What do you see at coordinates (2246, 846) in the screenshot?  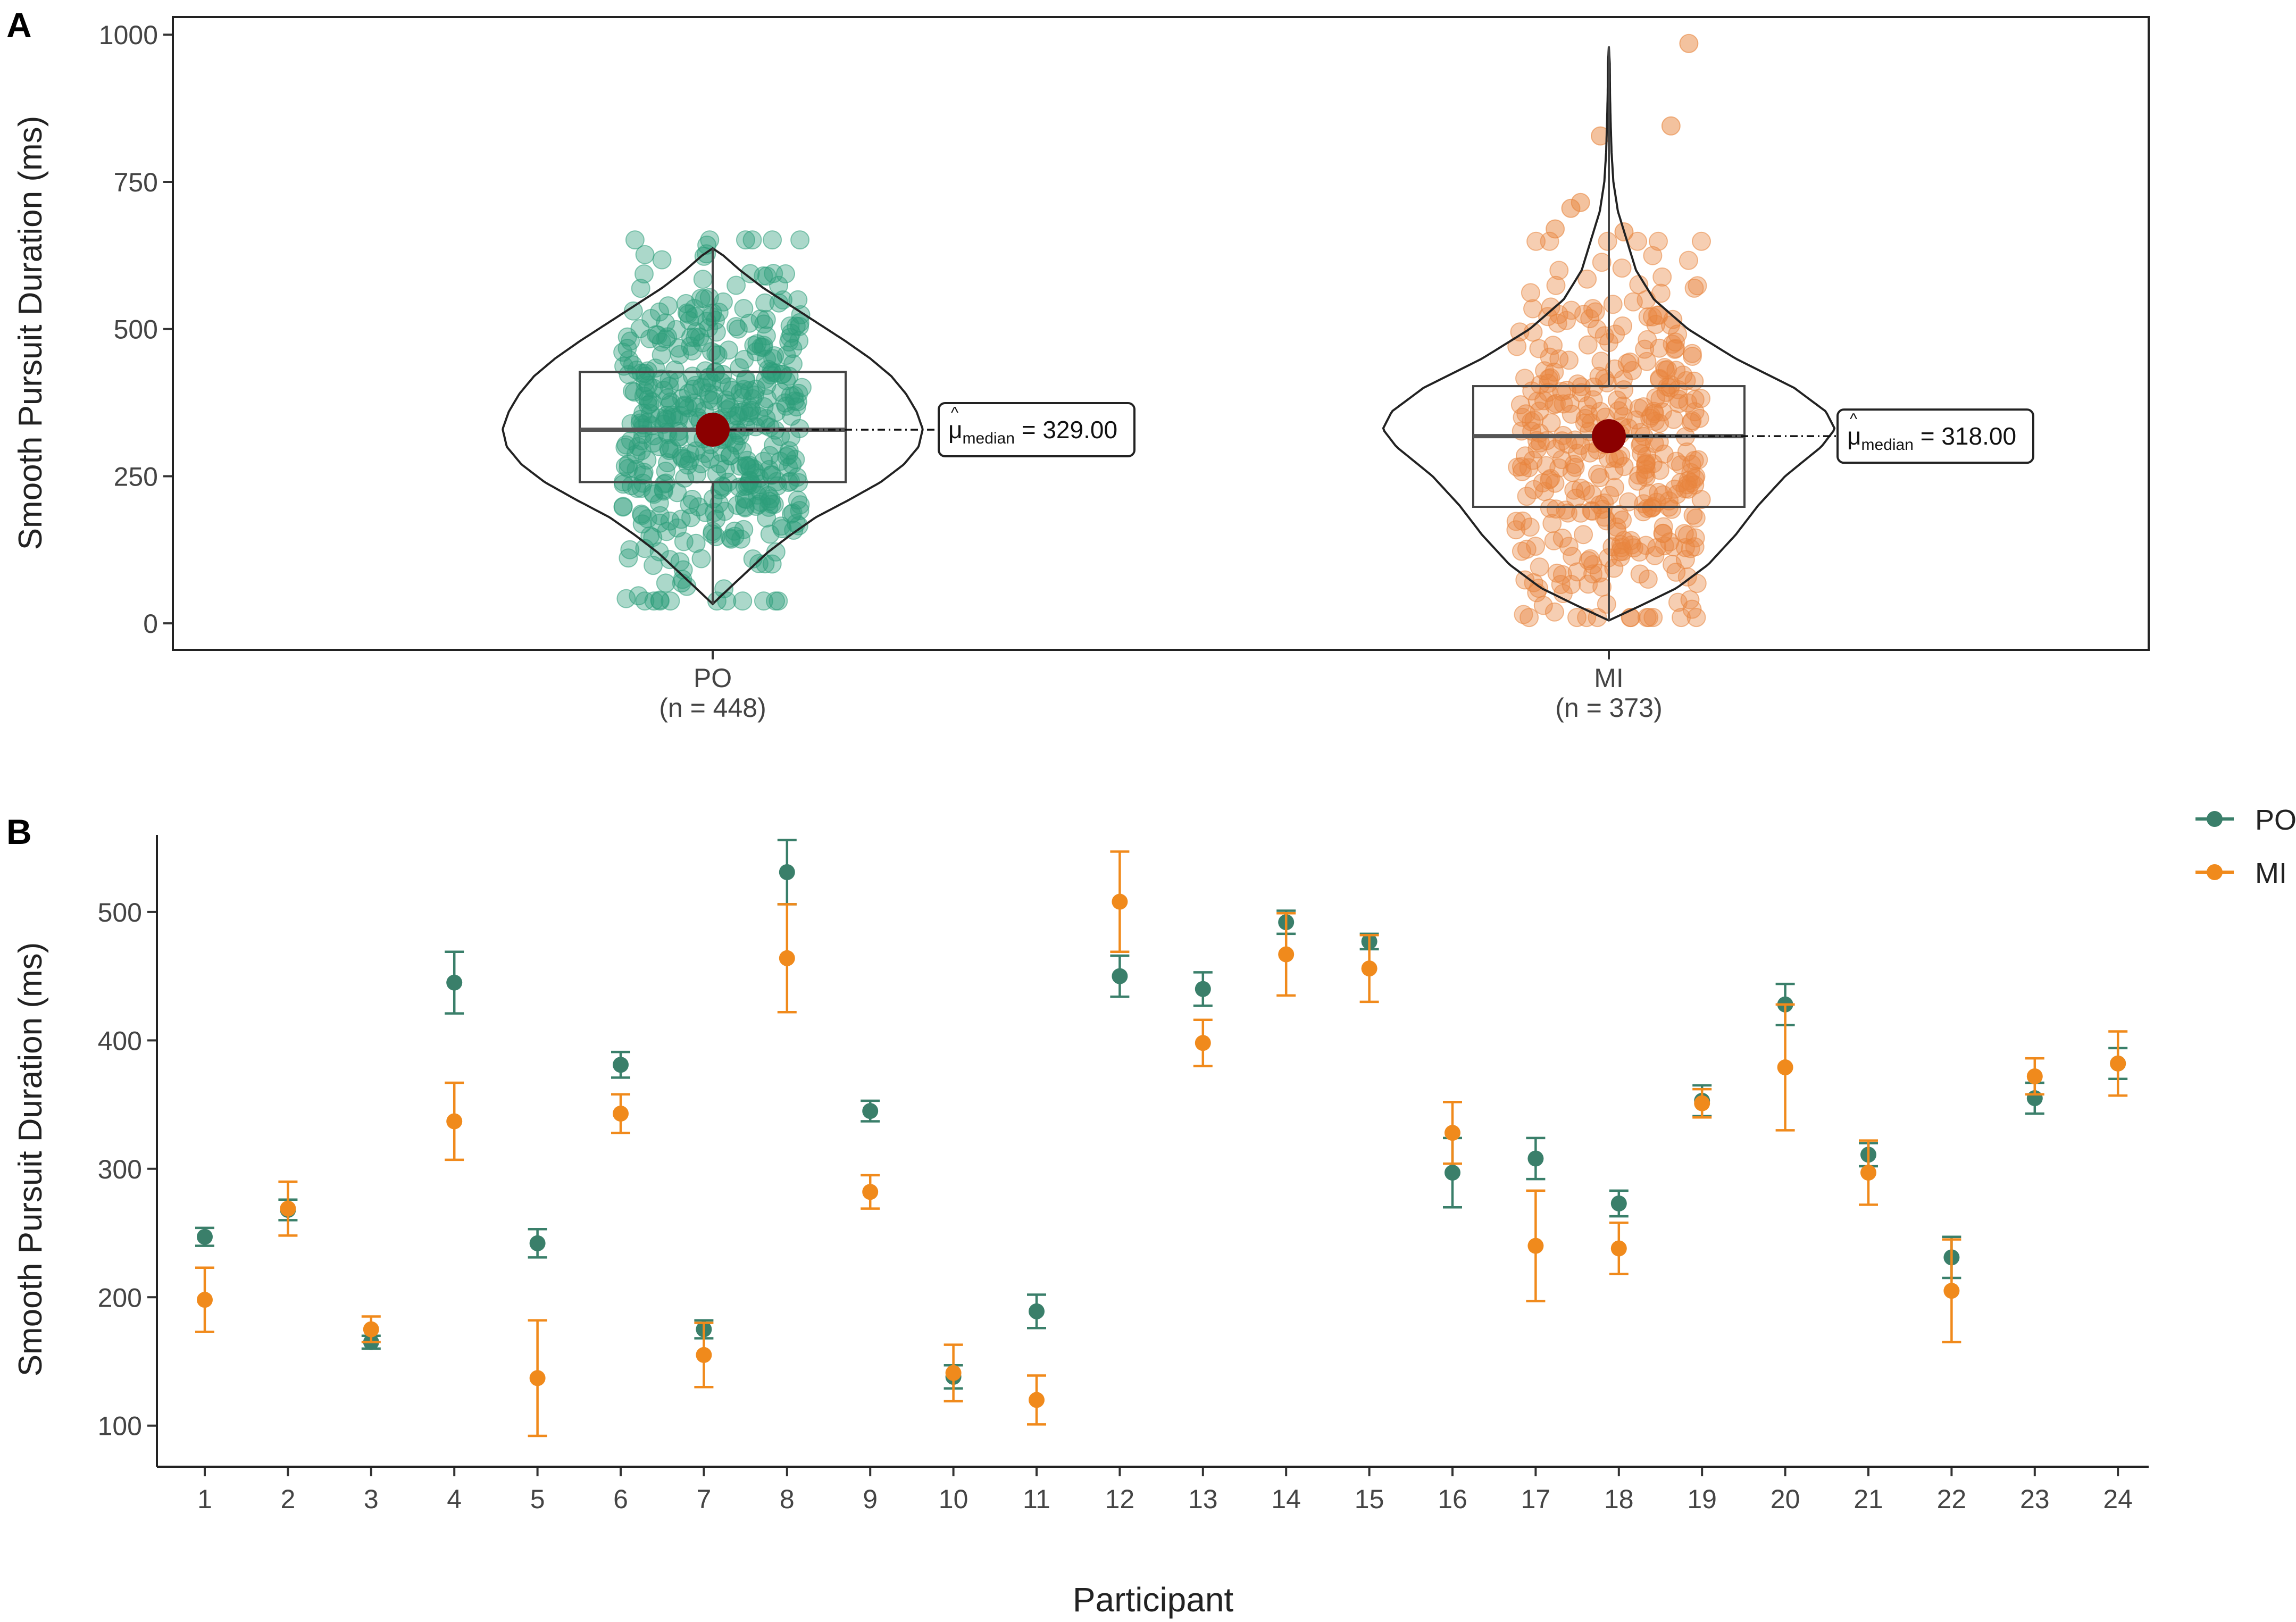 I see `legend: PO MI` at bounding box center [2246, 846].